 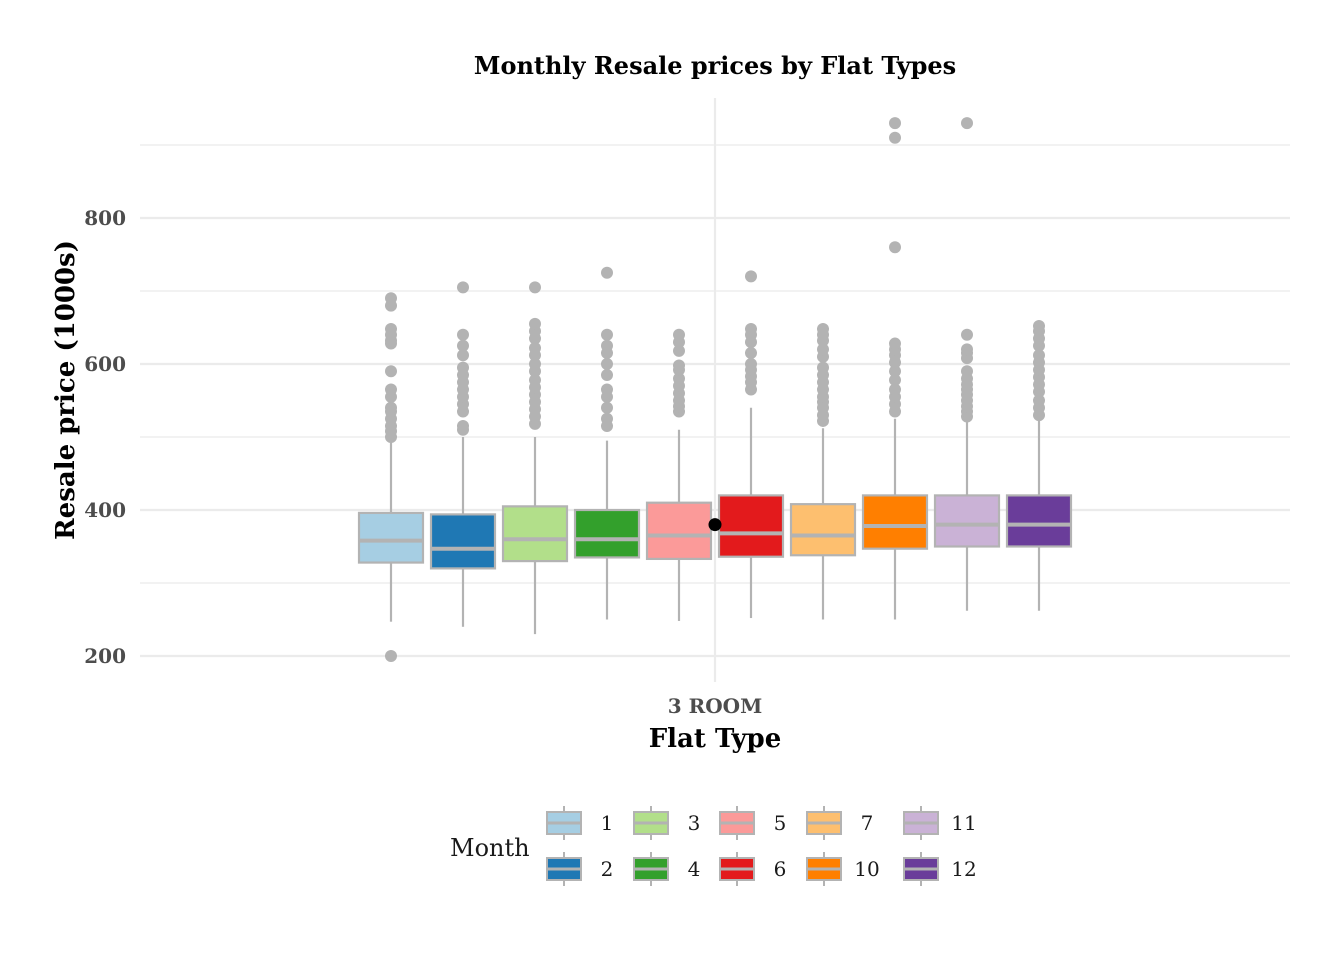 What do you see at coordinates (867, 823) in the screenshot?
I see `legend-label: 7` at bounding box center [867, 823].